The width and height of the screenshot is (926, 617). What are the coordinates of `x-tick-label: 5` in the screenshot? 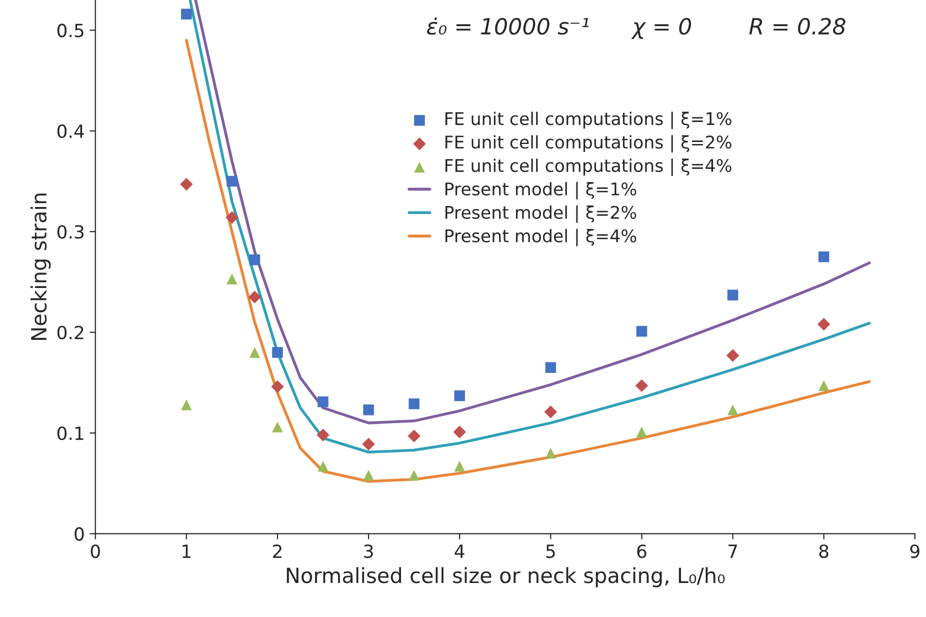 It's located at (550, 551).